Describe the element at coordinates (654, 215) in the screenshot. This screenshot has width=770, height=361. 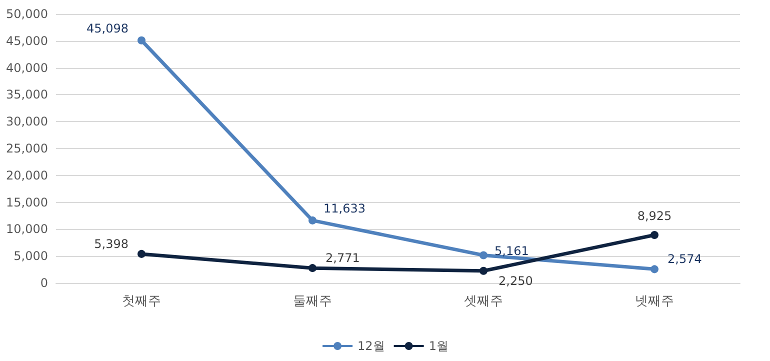
I see `data-label: 8,925` at that location.